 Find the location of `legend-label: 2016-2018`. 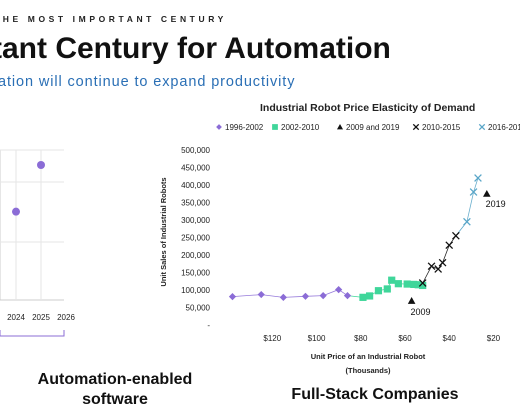

legend-label: 2016-2018 is located at coordinates (504, 127).